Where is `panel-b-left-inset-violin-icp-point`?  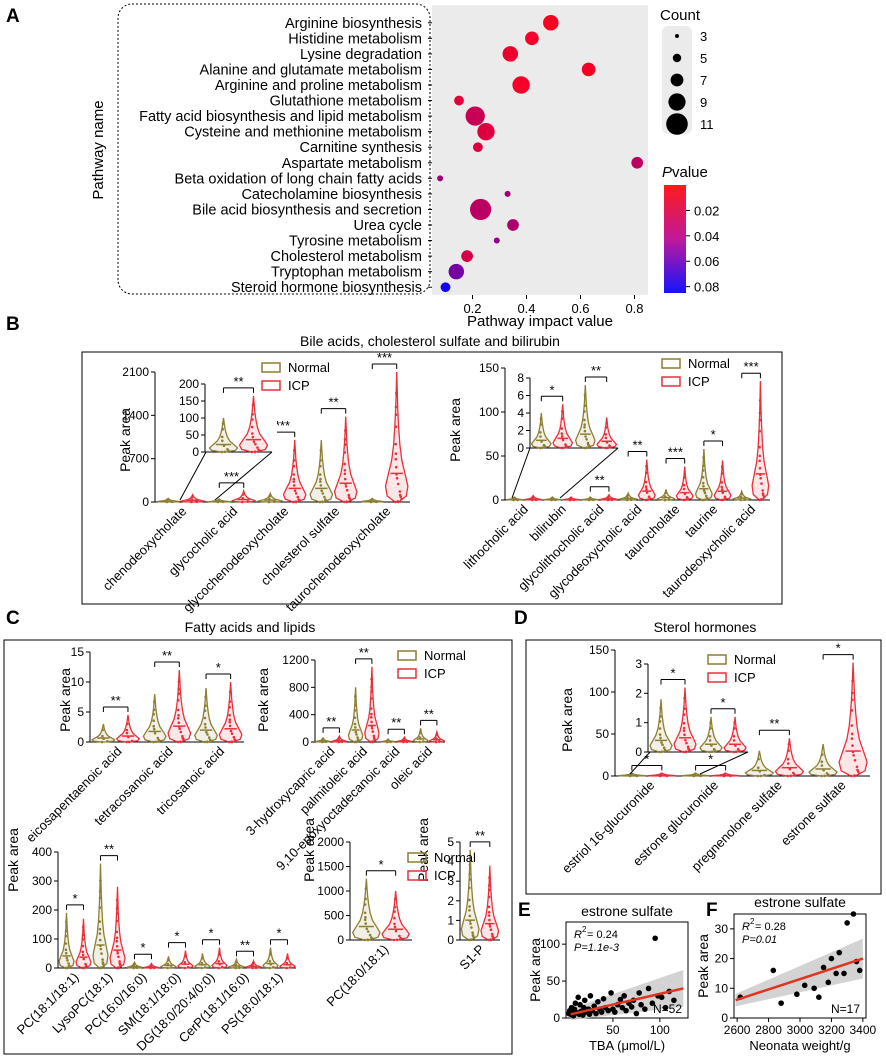
panel-b-left-inset-violin-icp-point is located at coordinates (252, 433).